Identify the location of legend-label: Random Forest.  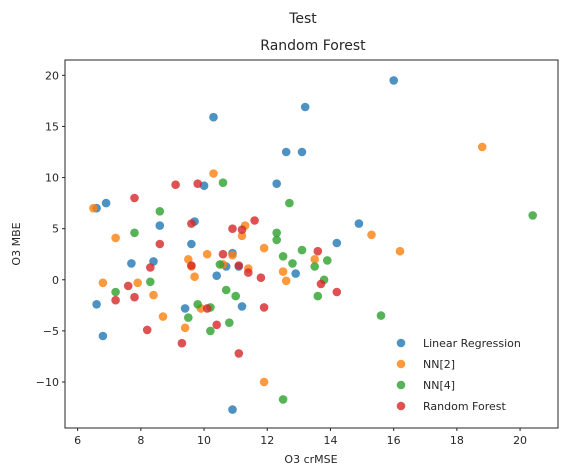
(464, 406).